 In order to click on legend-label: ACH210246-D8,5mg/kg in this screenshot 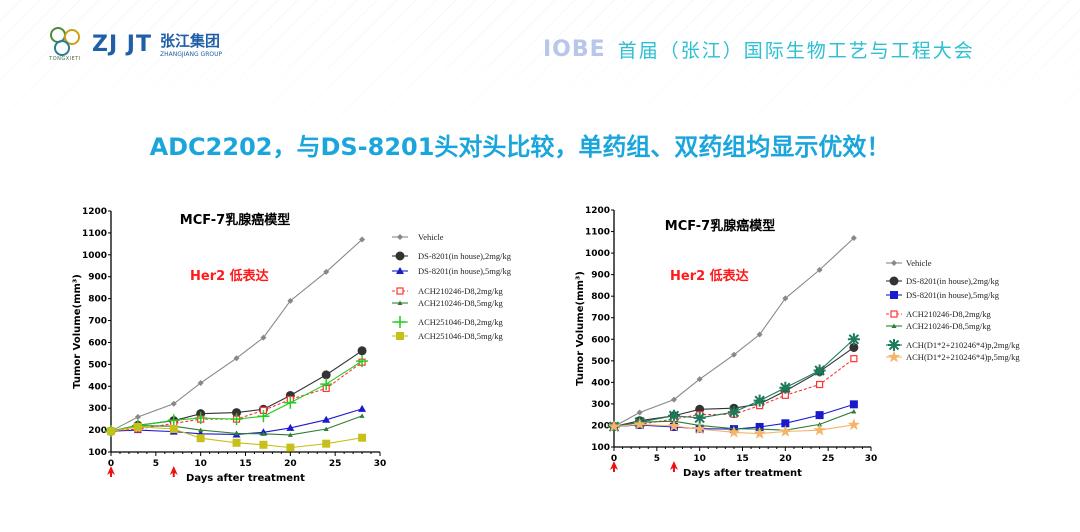, I will do `click(949, 326)`.